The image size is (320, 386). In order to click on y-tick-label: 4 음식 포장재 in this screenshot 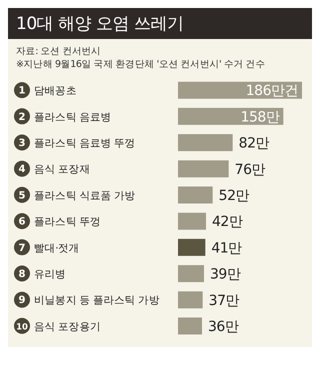, I will do `click(54, 170)`.